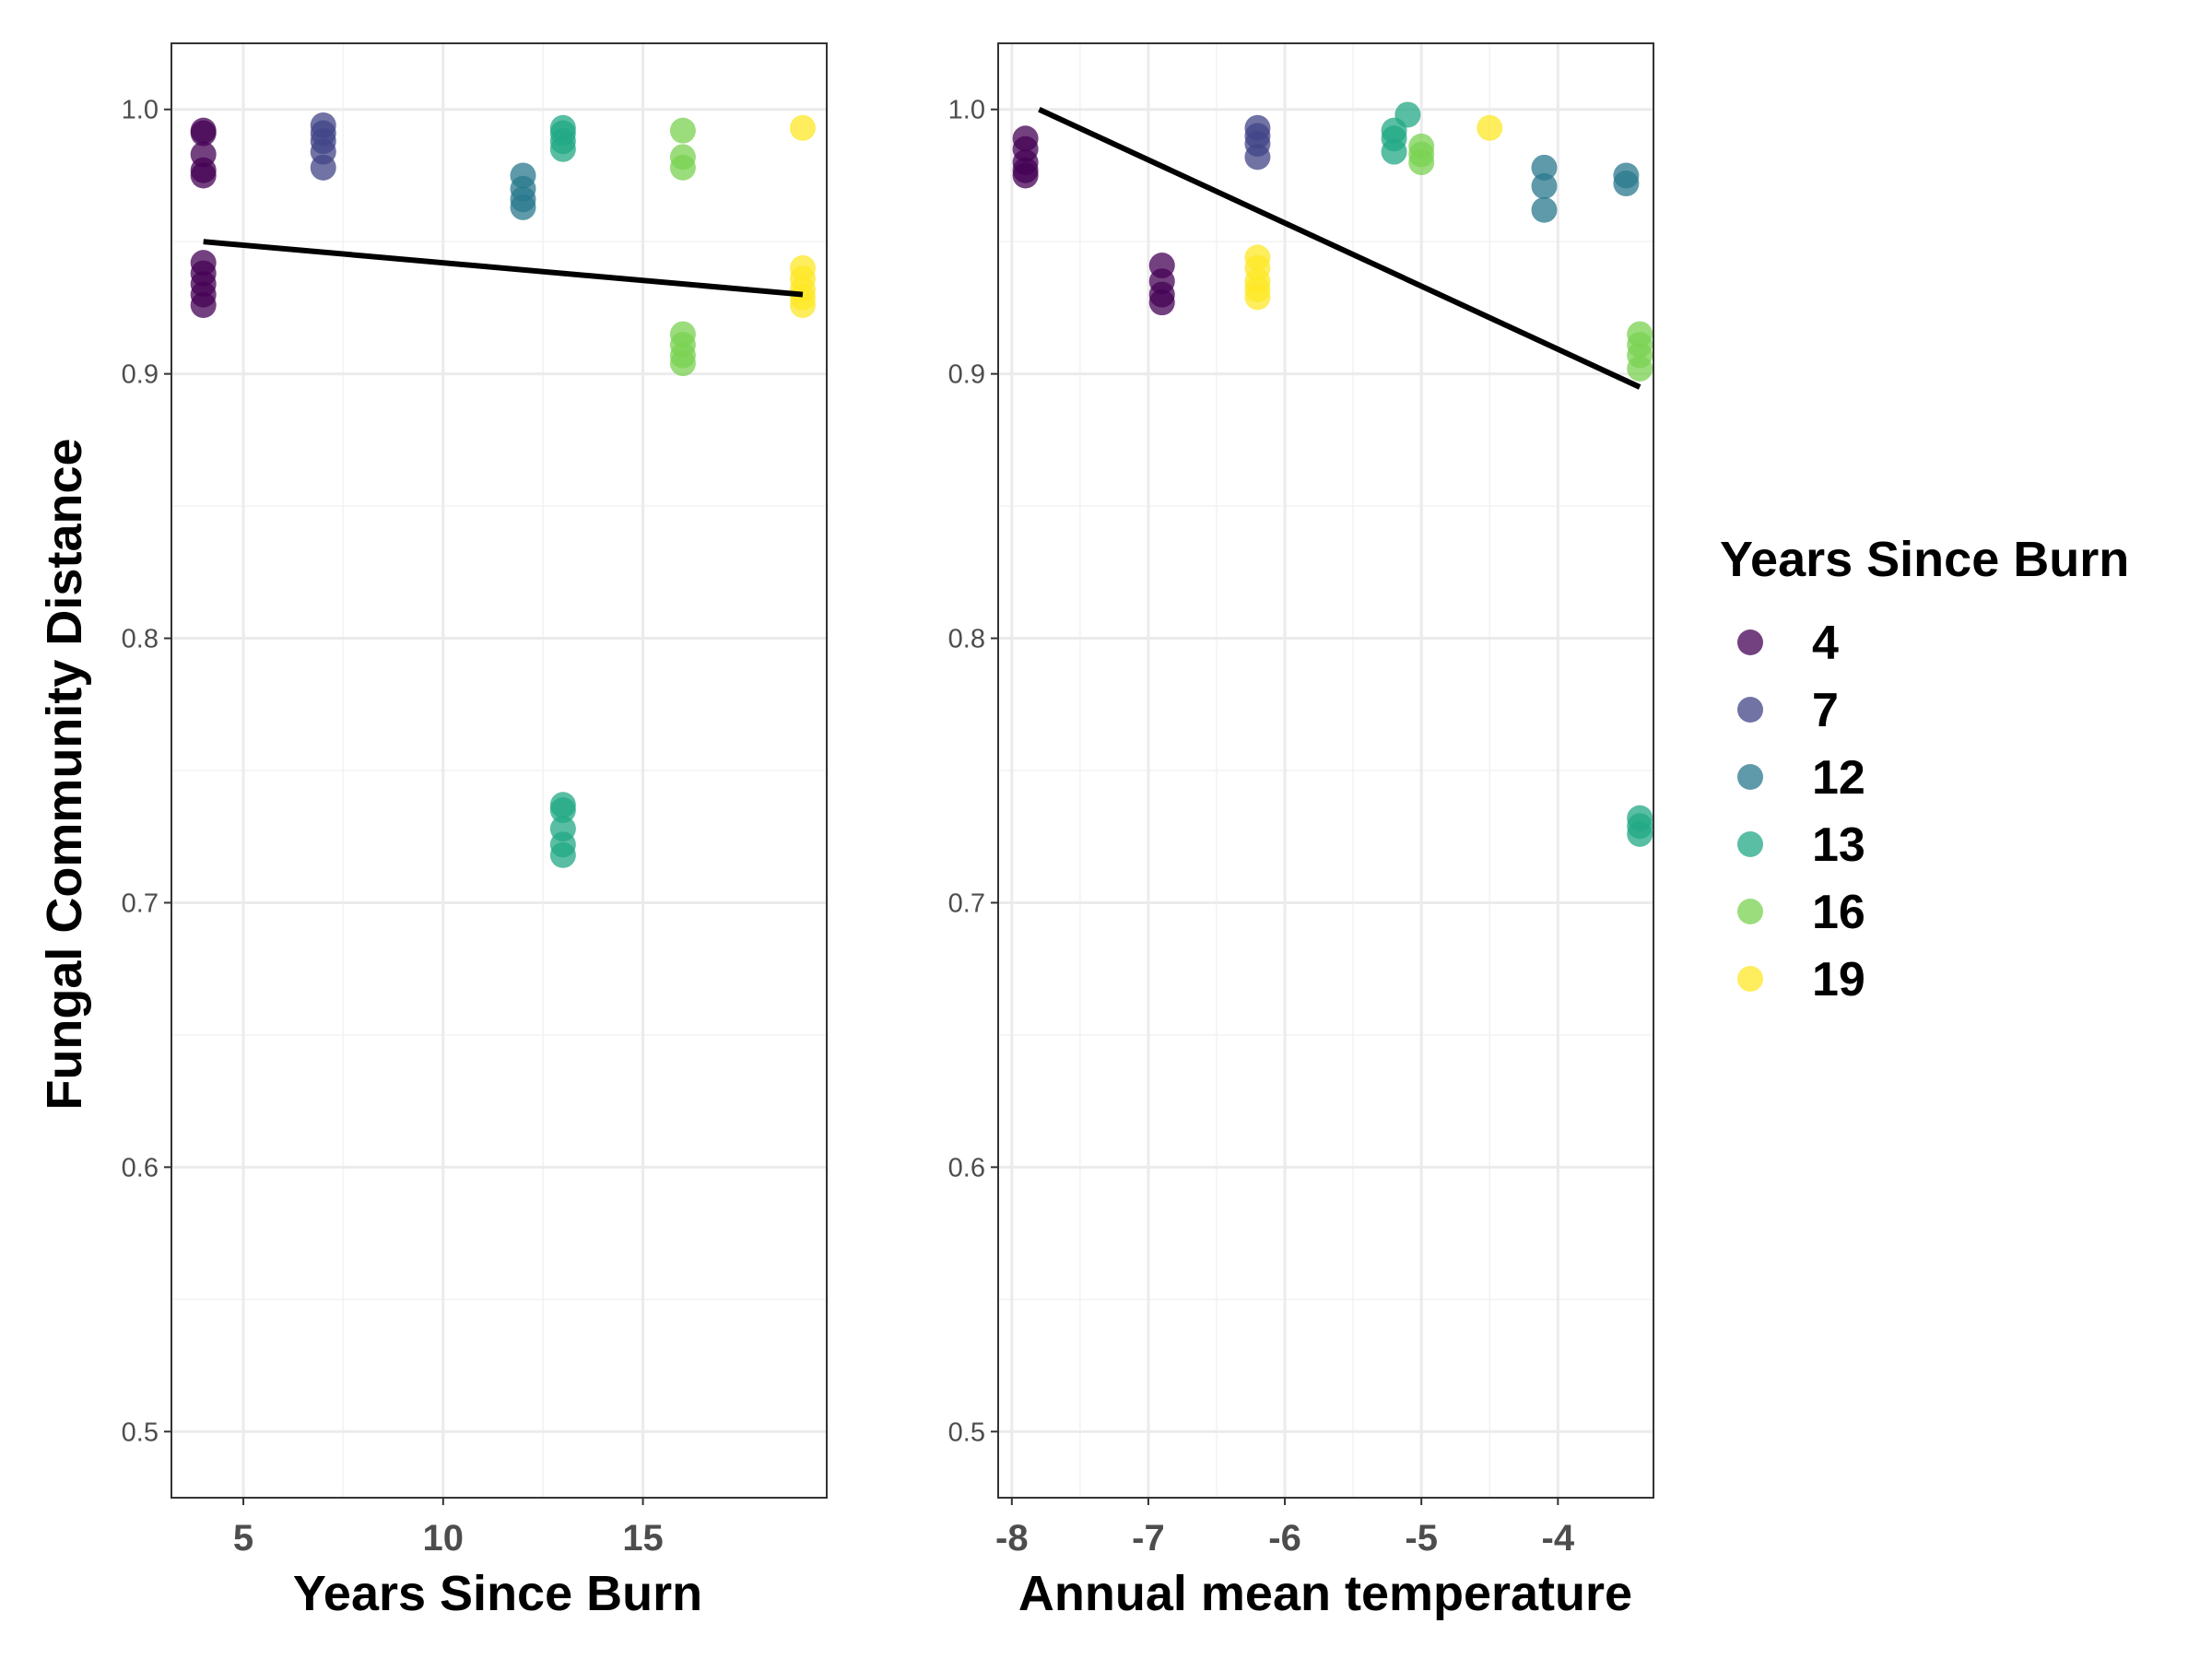  What do you see at coordinates (1558, 1538) in the screenshot?
I see `x-tick-label: -4` at bounding box center [1558, 1538].